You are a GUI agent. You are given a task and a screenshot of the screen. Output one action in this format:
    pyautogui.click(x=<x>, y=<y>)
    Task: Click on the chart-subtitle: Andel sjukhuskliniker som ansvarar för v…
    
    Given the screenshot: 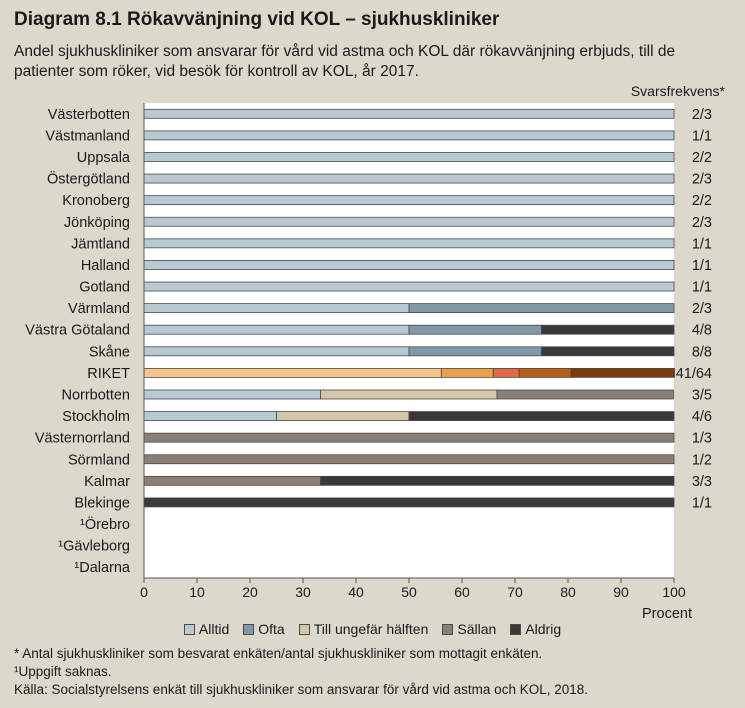 What is the action you would take?
    pyautogui.click(x=345, y=61)
    